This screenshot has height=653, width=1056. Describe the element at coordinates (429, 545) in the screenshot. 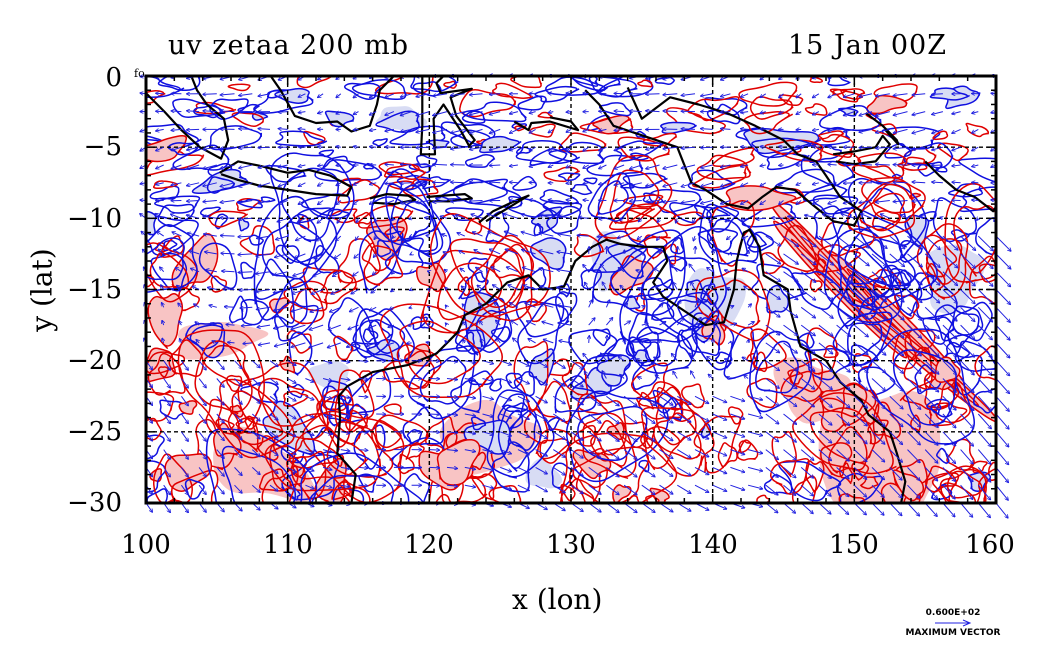

I see `x-tick-label: 120` at that location.